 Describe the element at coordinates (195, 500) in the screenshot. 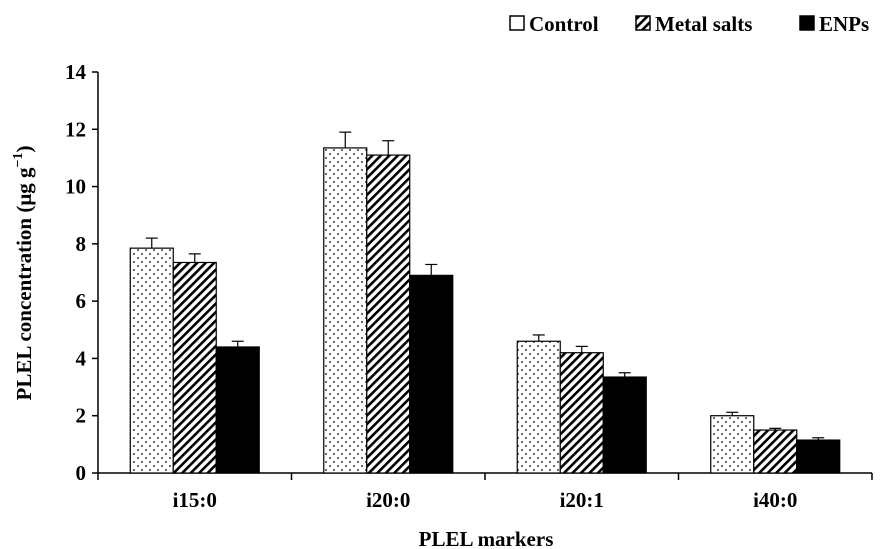

I see `x-category-label: i15:0` at that location.